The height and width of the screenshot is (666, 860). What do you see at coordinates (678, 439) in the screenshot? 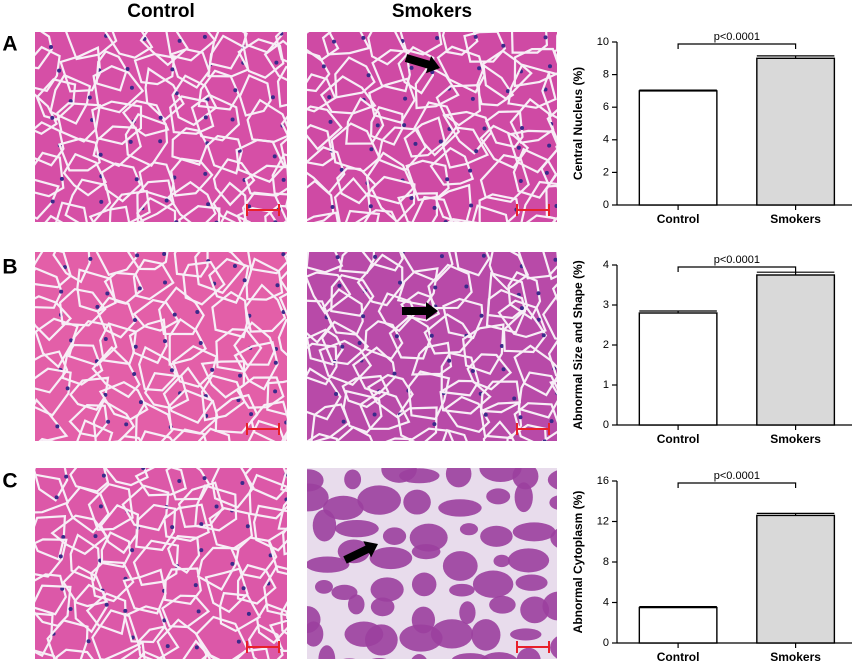
I see `x-tick-label: Control` at bounding box center [678, 439].